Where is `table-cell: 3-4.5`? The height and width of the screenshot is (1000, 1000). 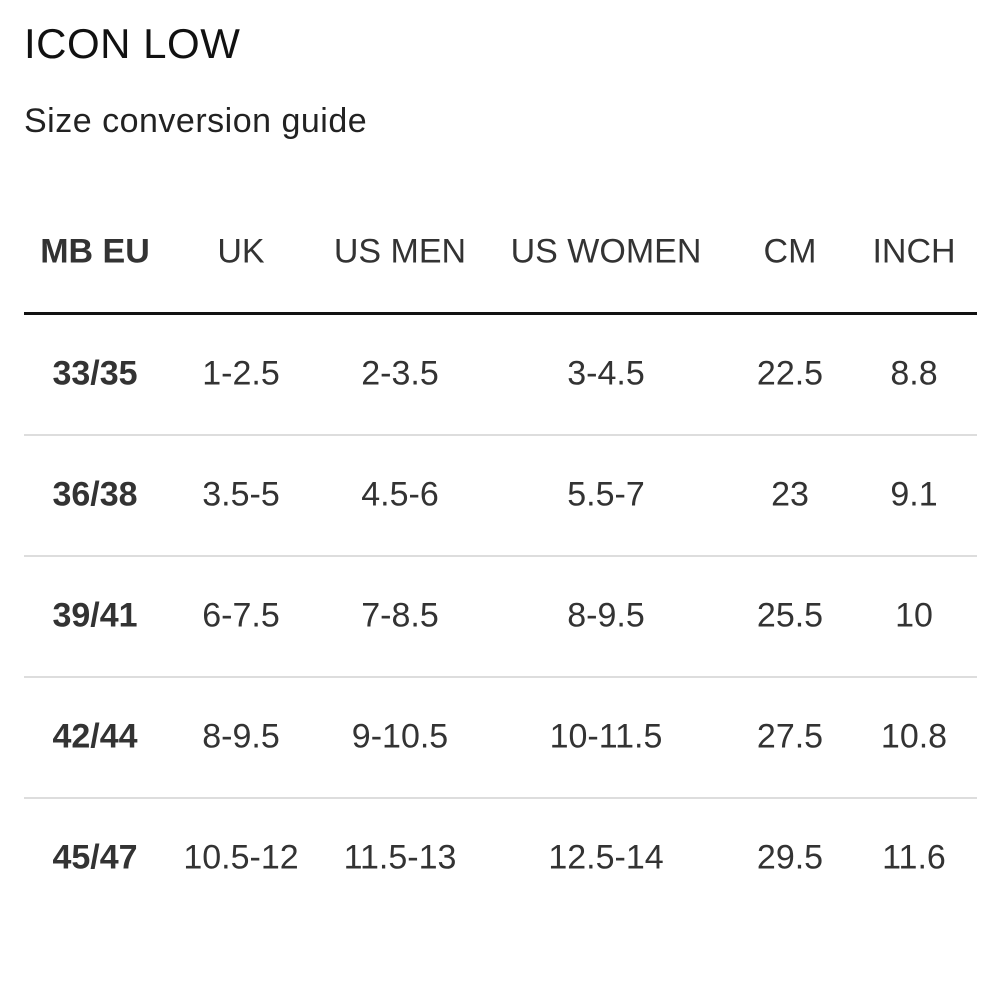
table-cell: 3-4.5 is located at coordinates (606, 373).